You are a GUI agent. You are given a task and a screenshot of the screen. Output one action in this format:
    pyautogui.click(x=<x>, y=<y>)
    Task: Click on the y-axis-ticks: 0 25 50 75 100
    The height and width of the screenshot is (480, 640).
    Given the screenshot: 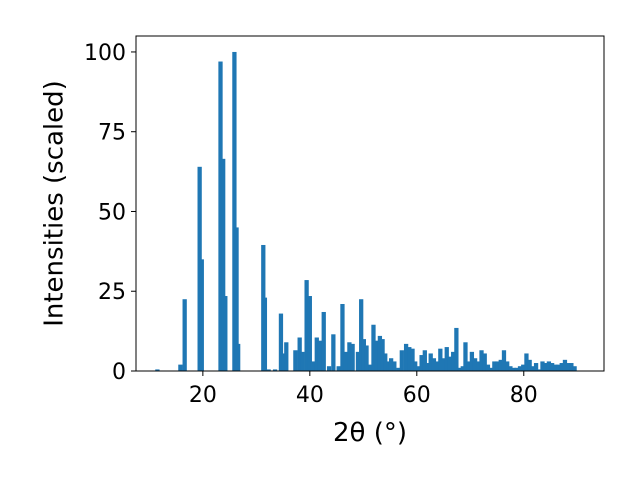 What is the action you would take?
    pyautogui.click(x=110, y=213)
    